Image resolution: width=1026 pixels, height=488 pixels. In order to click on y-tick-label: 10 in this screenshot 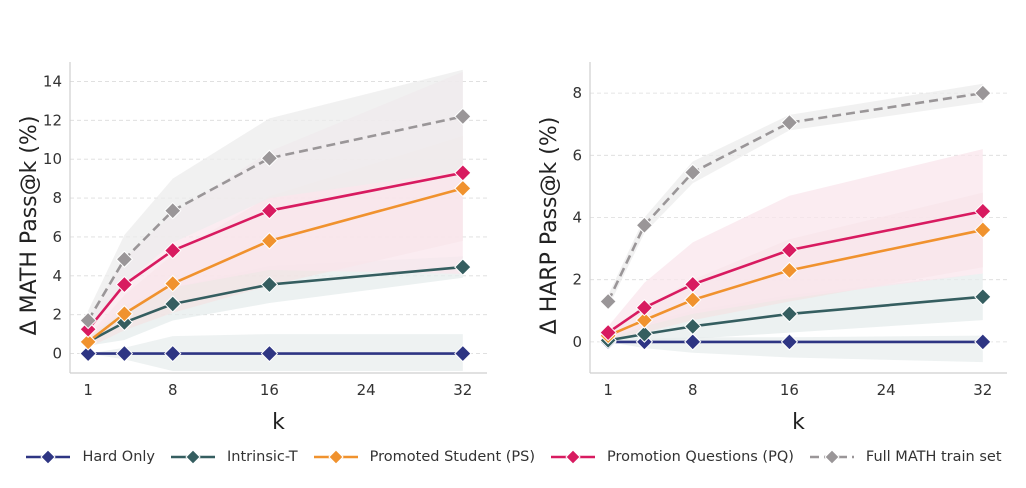, I will do `click(52, 159)`.